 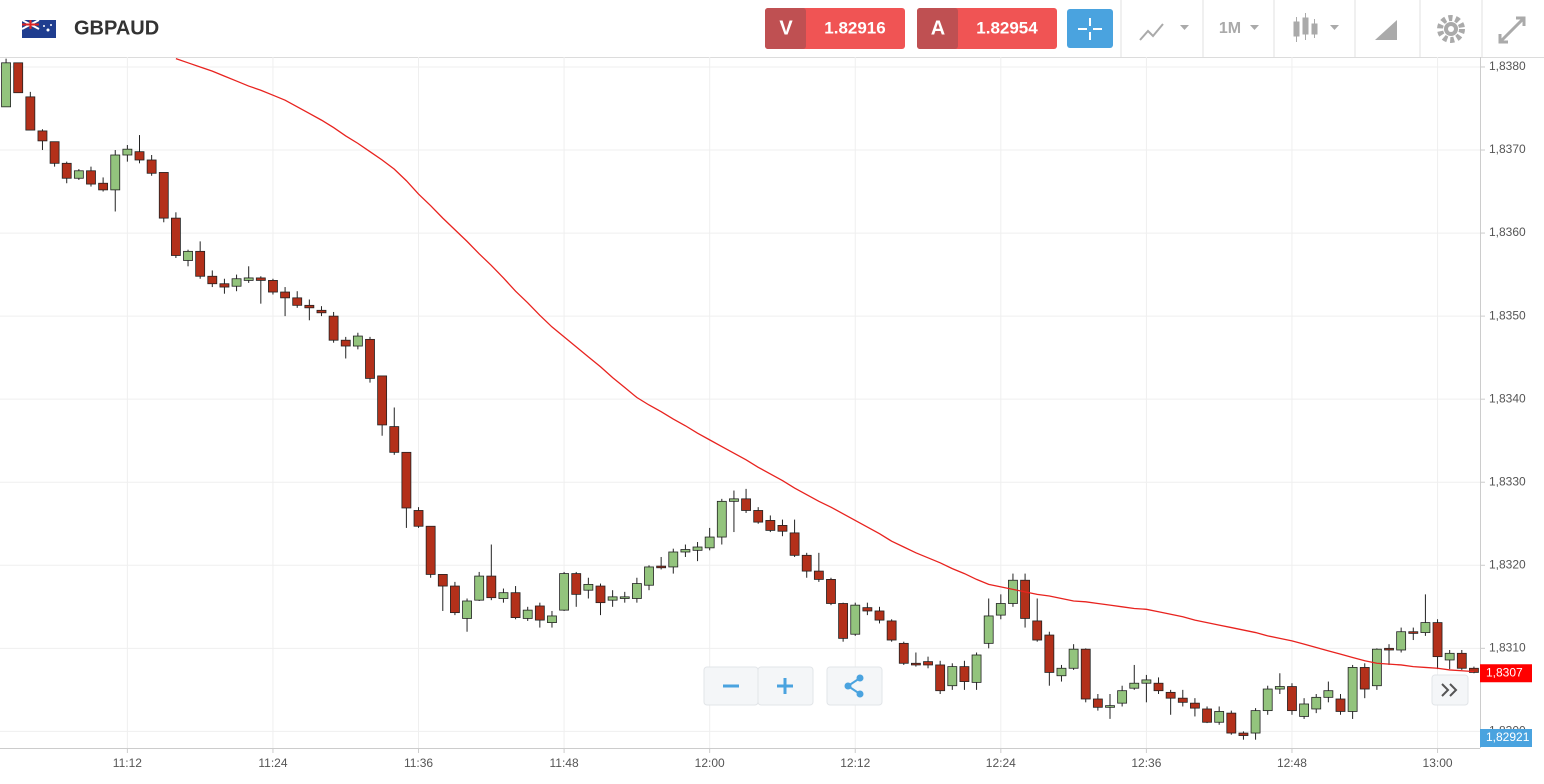 What do you see at coordinates (854, 686) in the screenshot?
I see `share-button` at bounding box center [854, 686].